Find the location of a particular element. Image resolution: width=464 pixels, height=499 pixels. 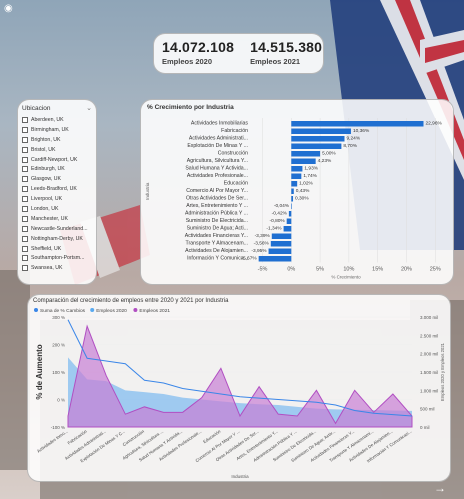

slicer-item: Glasgow, UK is located at coordinates (57, 179).